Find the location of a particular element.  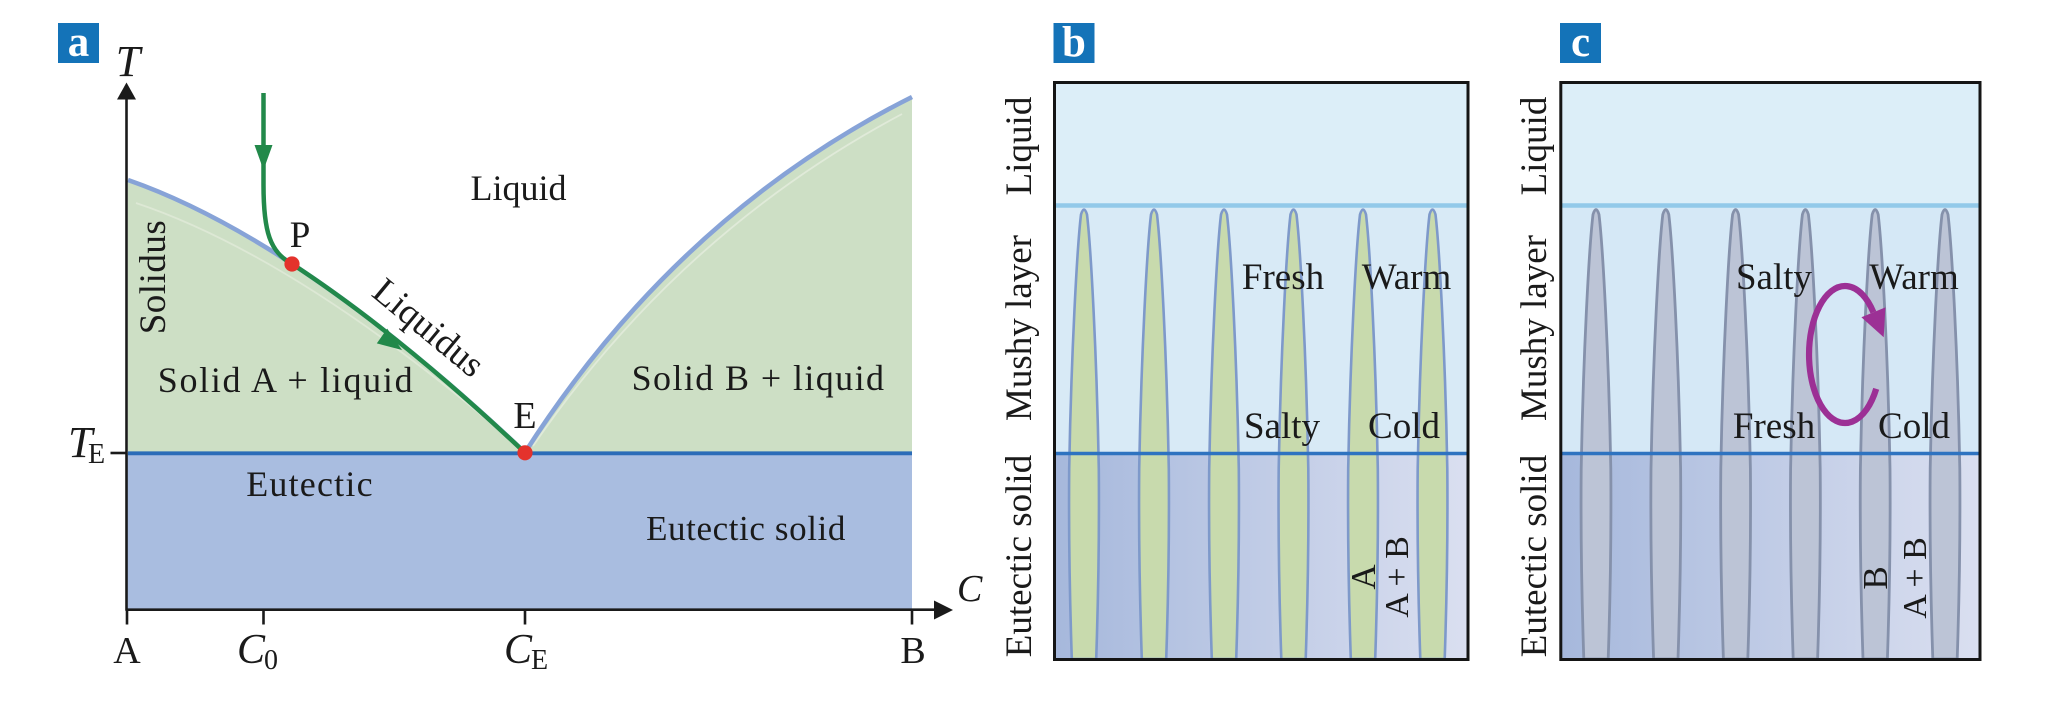

svg-text: Solid A + liquid is located at coordinates (286, 380).